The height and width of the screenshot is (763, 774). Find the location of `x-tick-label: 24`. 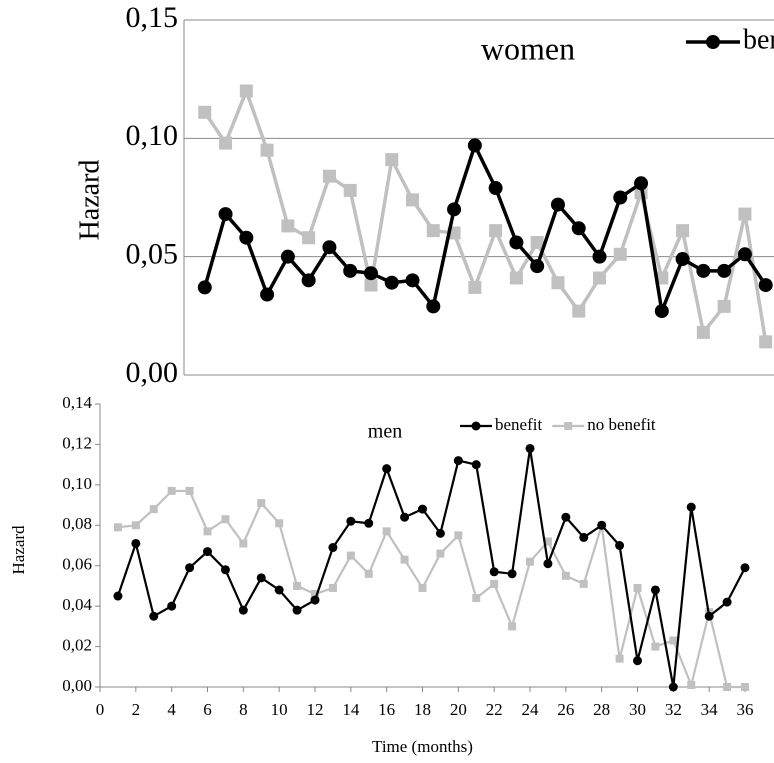

x-tick-label: 24 is located at coordinates (531, 709).